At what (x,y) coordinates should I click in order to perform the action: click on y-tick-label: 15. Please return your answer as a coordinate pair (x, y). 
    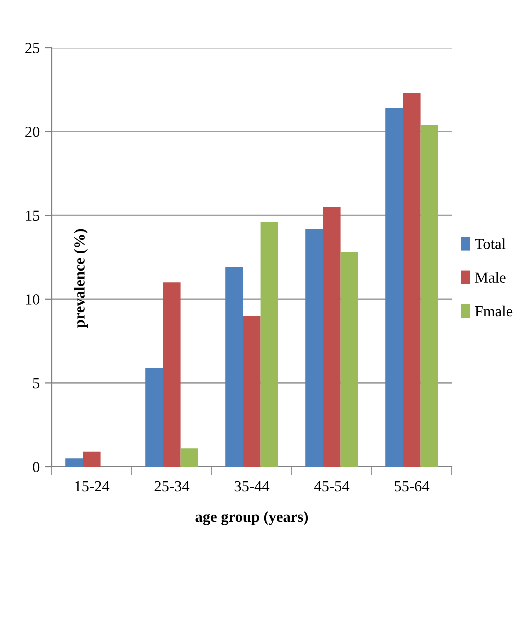
    Looking at the image, I should click on (33, 216).